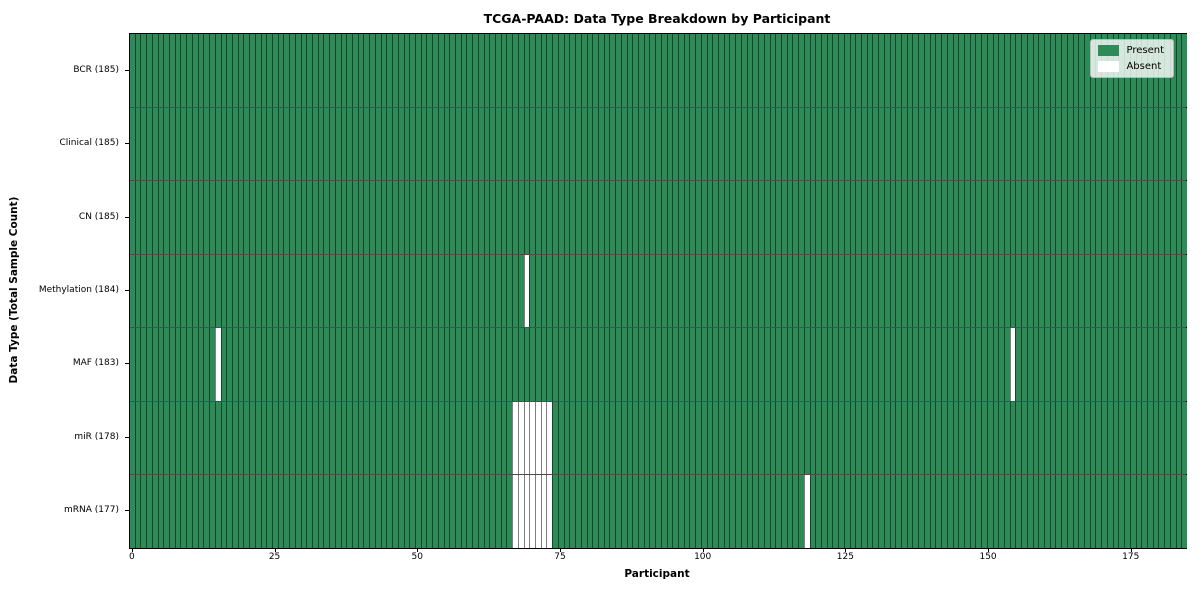  Describe the element at coordinates (560, 557) in the screenshot. I see `xtick-label-75: 75` at that location.